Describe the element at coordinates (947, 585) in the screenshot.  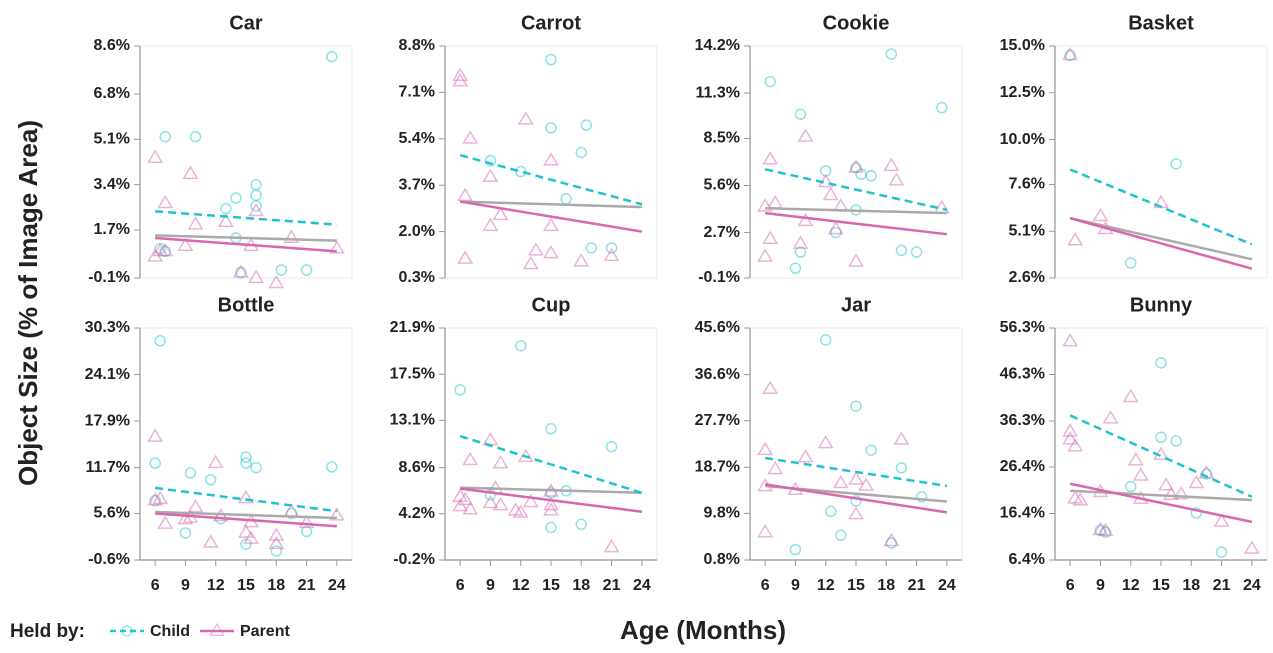
I see `x-tick-label: 24` at that location.